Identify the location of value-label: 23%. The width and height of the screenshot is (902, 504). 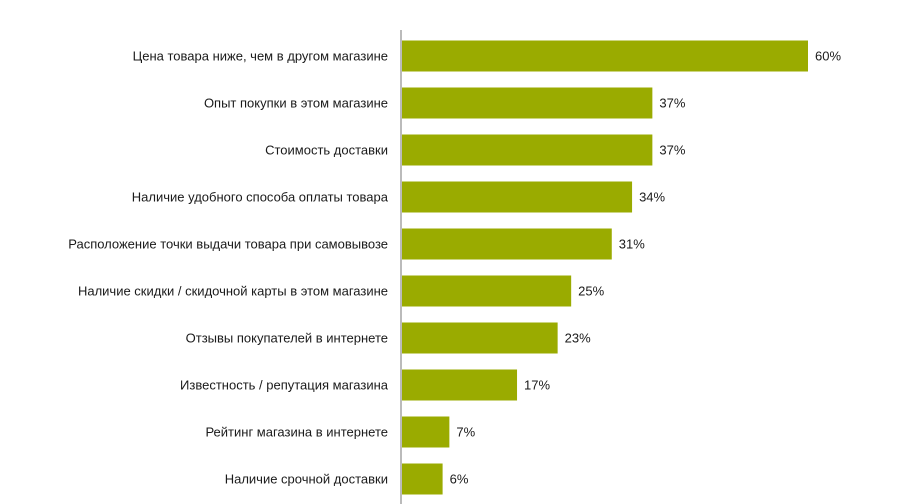
(578, 338).